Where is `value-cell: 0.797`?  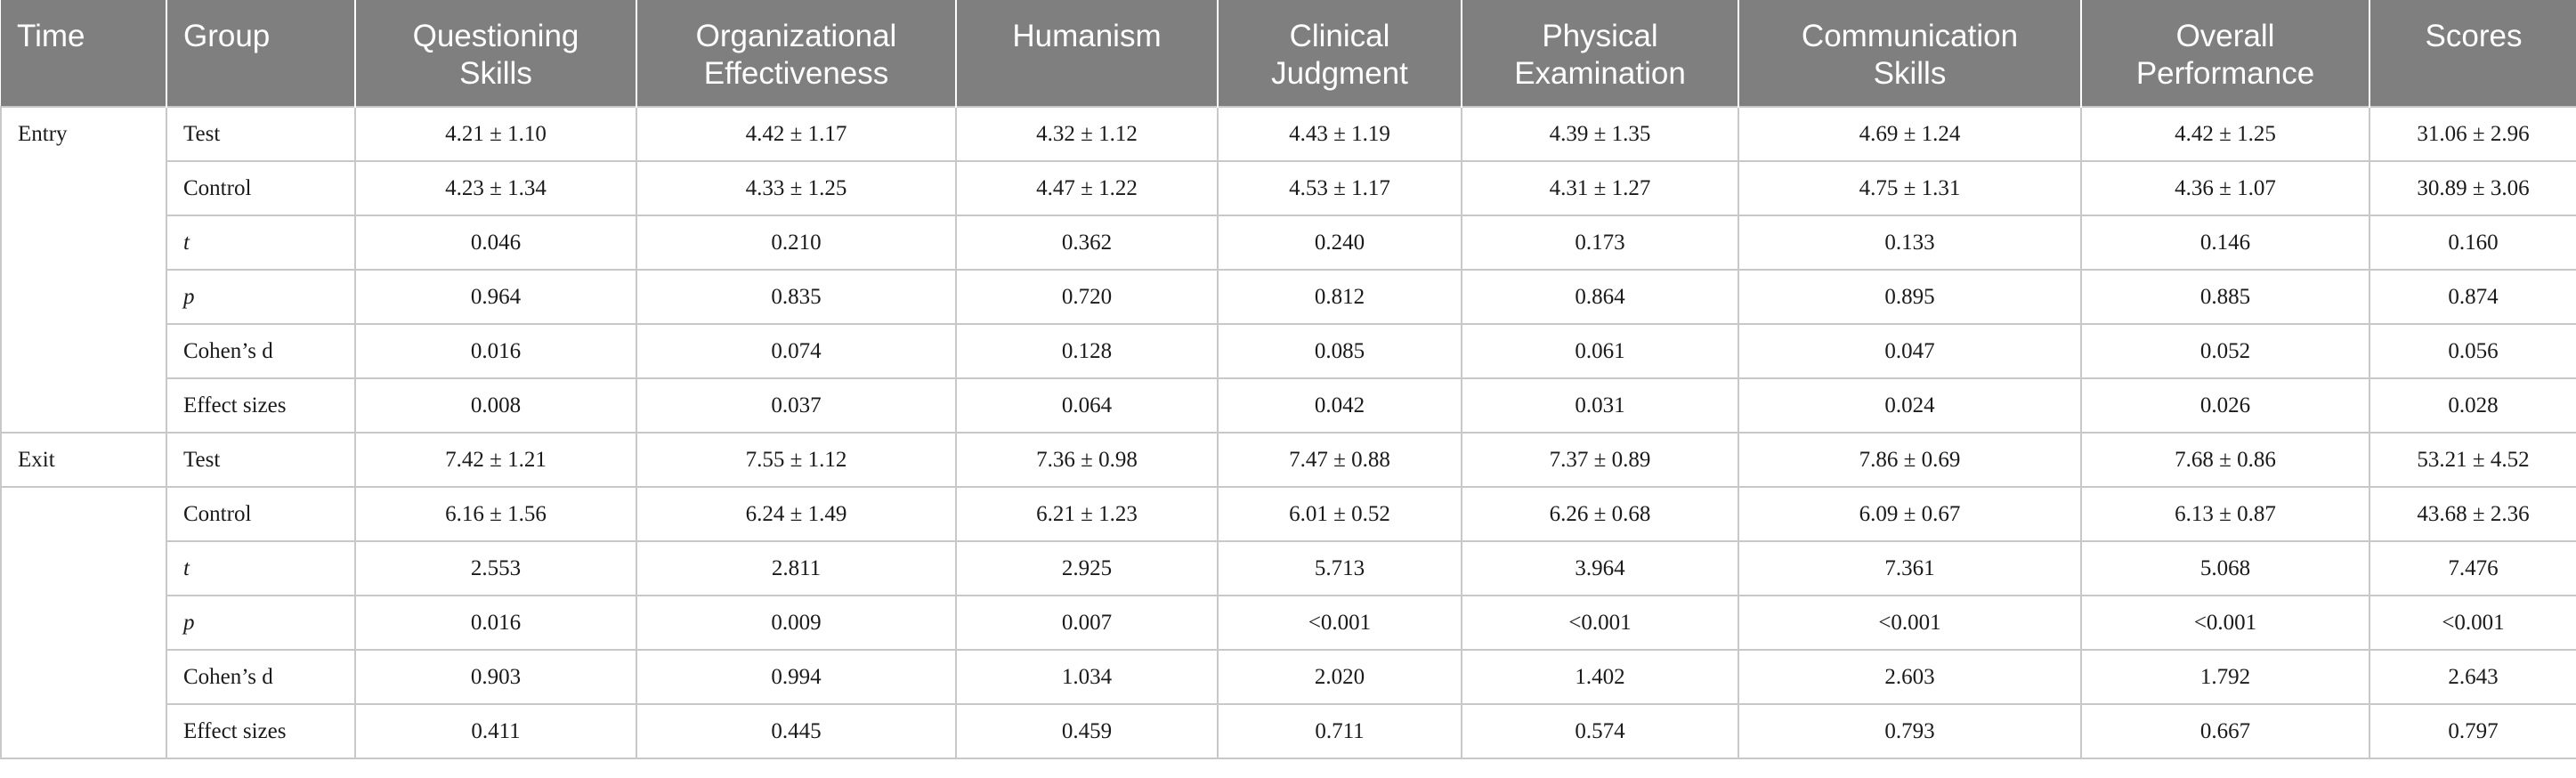 value-cell: 0.797 is located at coordinates (2472, 731).